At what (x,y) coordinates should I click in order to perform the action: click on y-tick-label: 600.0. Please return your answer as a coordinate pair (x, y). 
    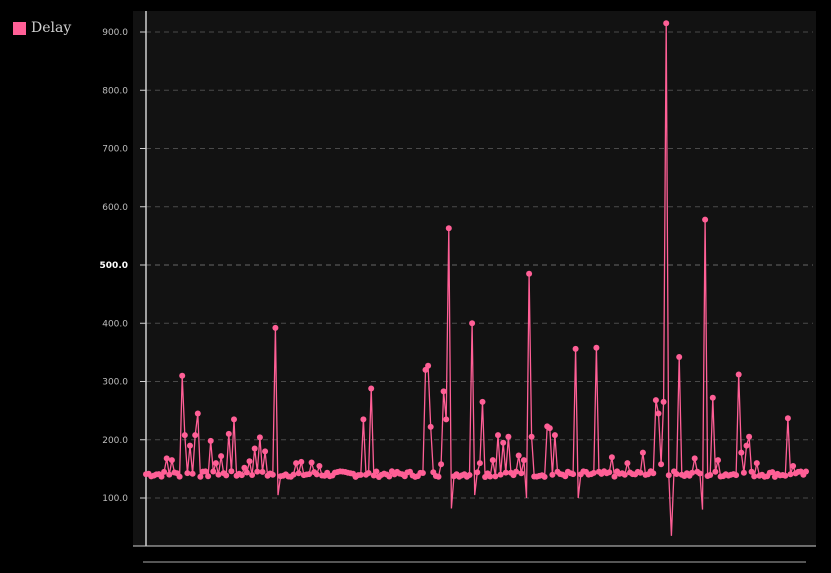
    Looking at the image, I should click on (115, 208).